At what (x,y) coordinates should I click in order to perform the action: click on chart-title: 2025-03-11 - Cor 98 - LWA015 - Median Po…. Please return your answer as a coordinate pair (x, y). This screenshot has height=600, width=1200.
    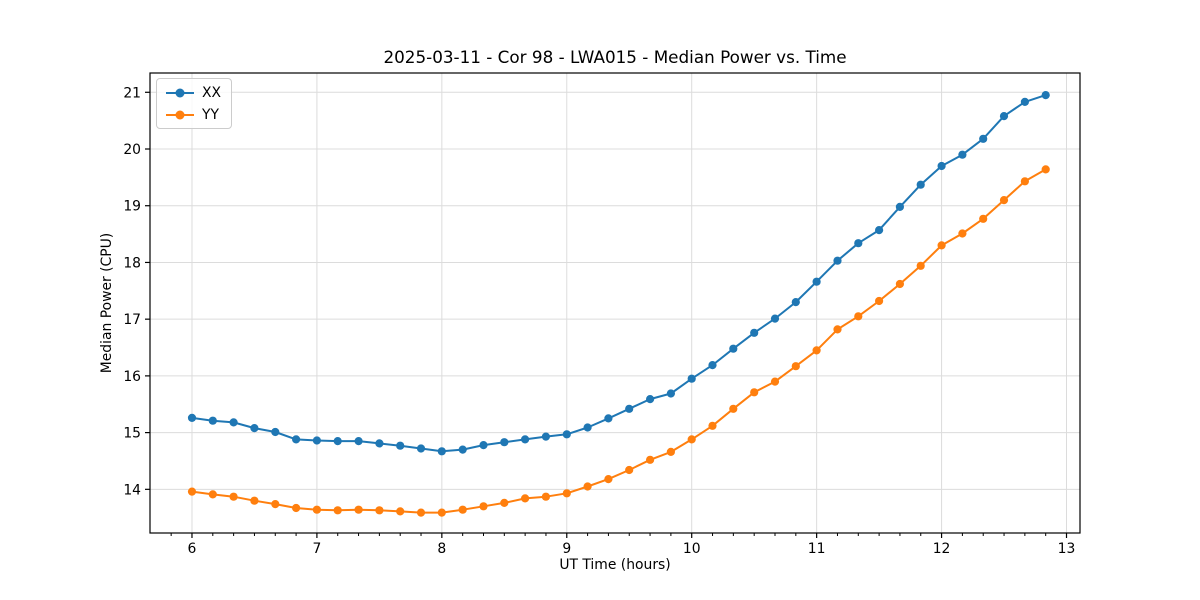
    Looking at the image, I should click on (615, 57).